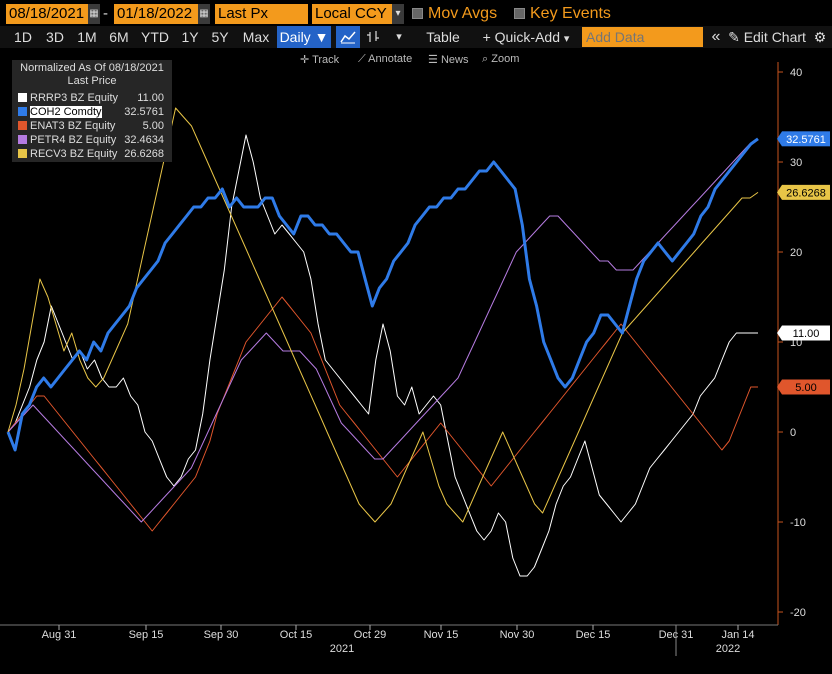 This screenshot has width=832, height=674. I want to click on period-1d-button: 1D, so click(23, 37).